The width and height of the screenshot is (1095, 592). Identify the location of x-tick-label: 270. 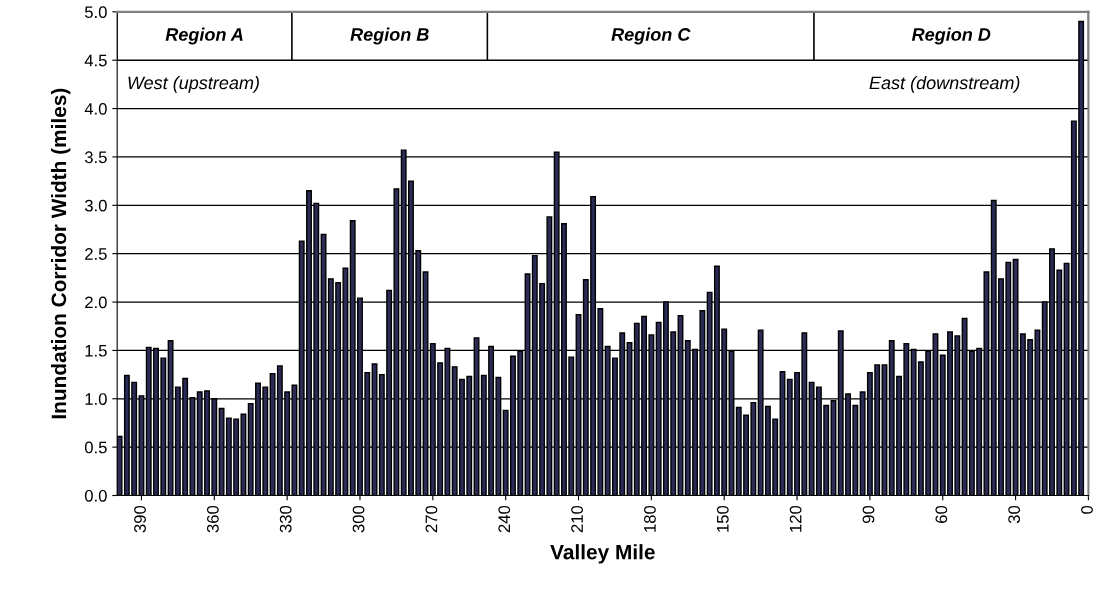
(431, 519).